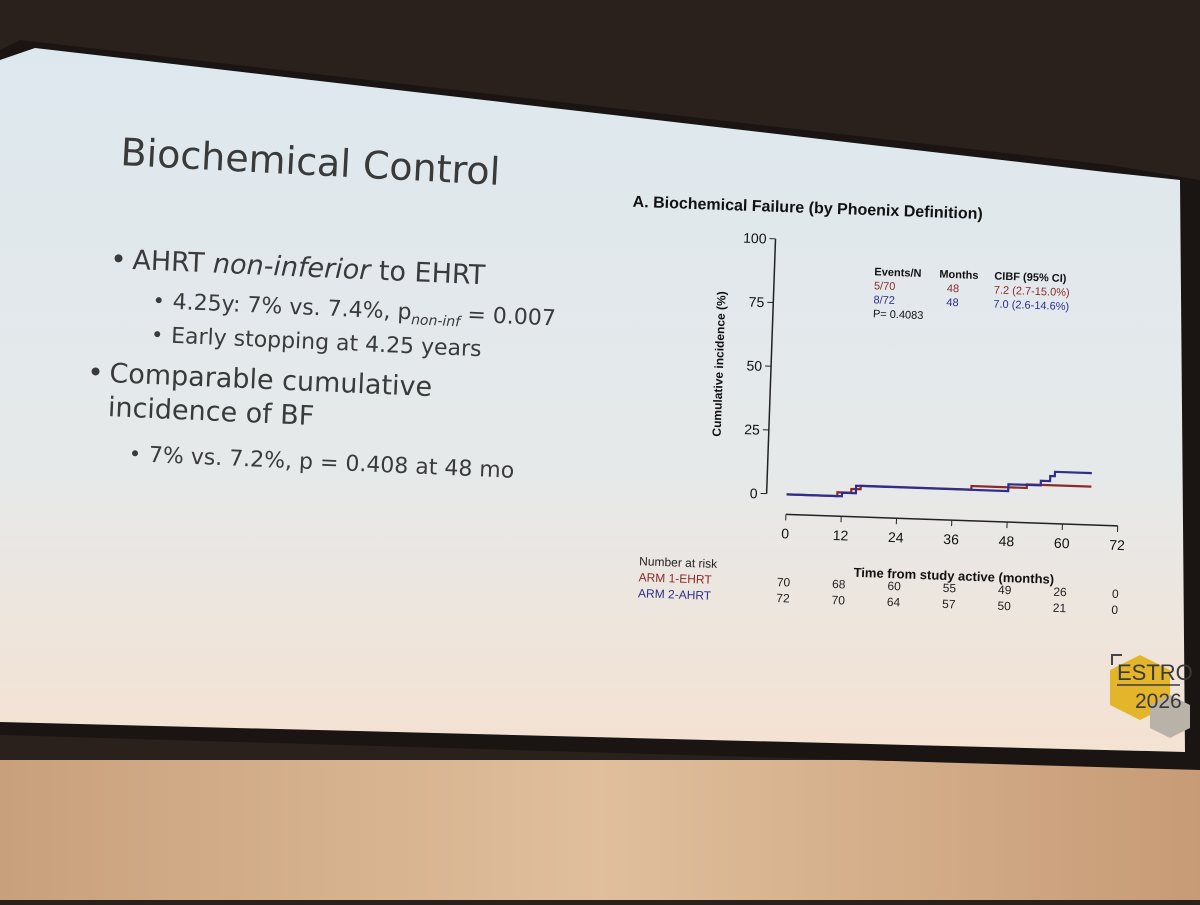 Image resolution: width=1200 pixels, height=905 pixels. Describe the element at coordinates (896, 537) in the screenshot. I see `x-tick-label: 24` at that location.